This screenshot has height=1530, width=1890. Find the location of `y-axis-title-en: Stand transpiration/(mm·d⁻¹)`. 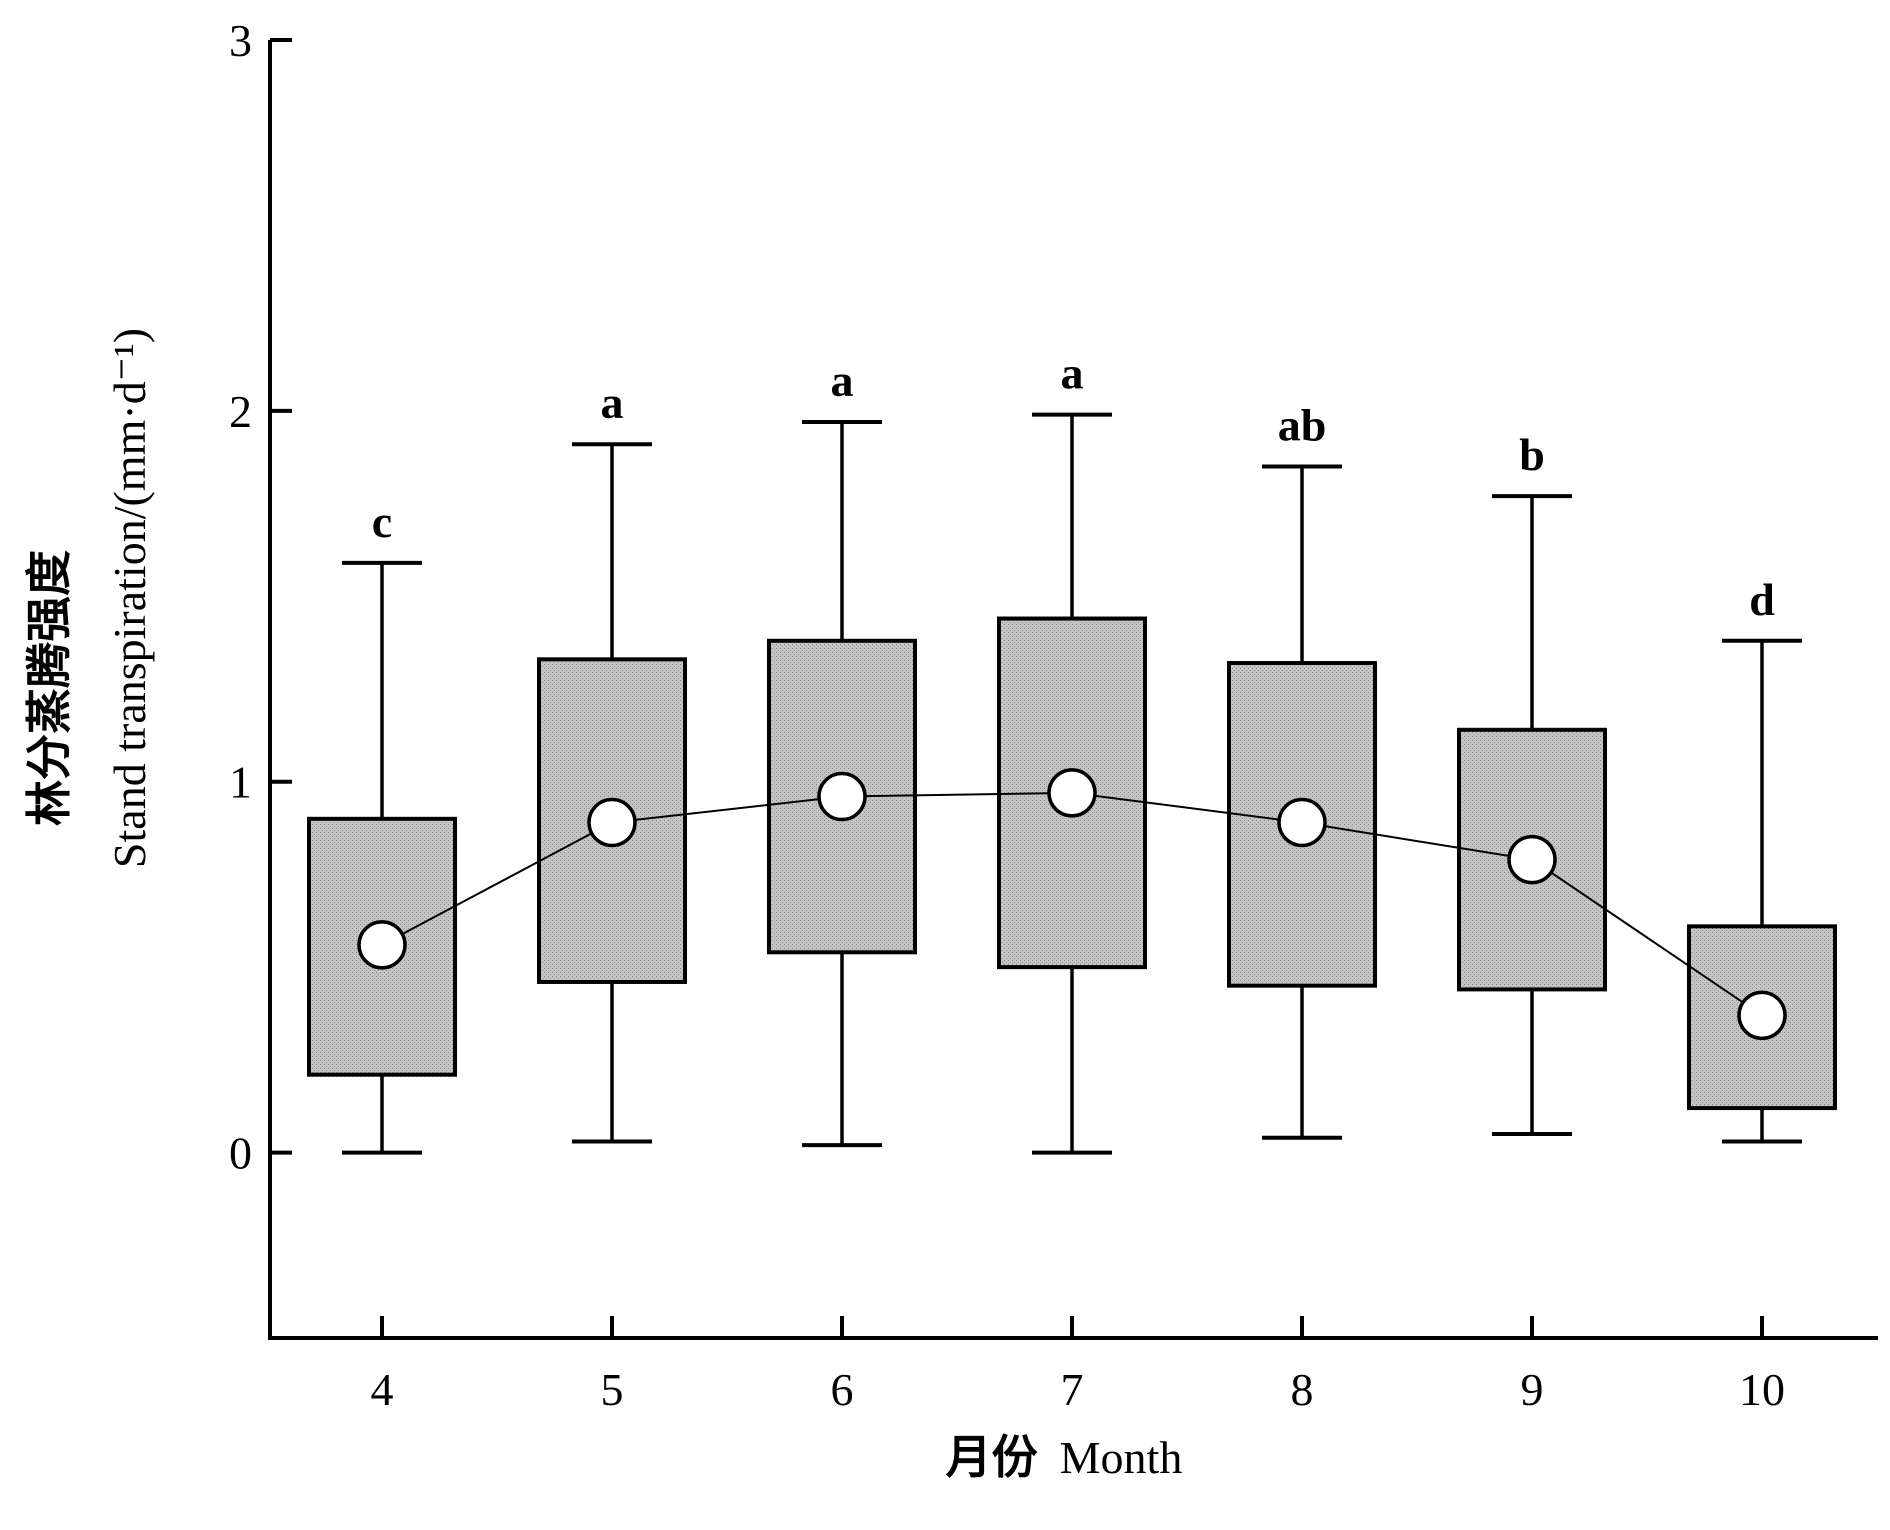

y-axis-title-en: Stand transpiration/(mm·d⁻¹) is located at coordinates (129, 598).